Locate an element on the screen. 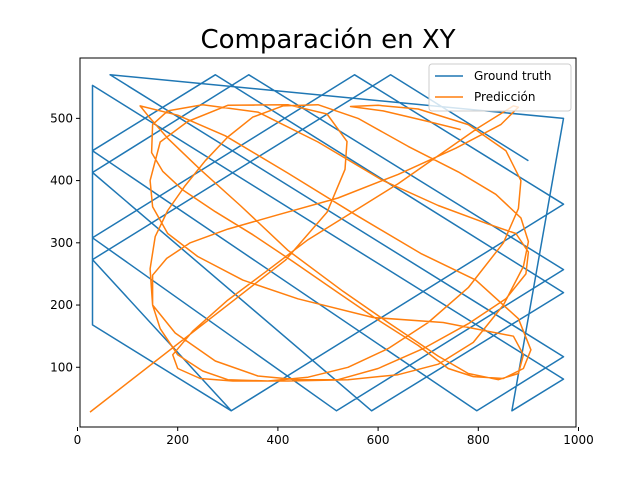 The height and width of the screenshot is (484, 640). legend: Ground truth Predicción is located at coordinates (500, 87).